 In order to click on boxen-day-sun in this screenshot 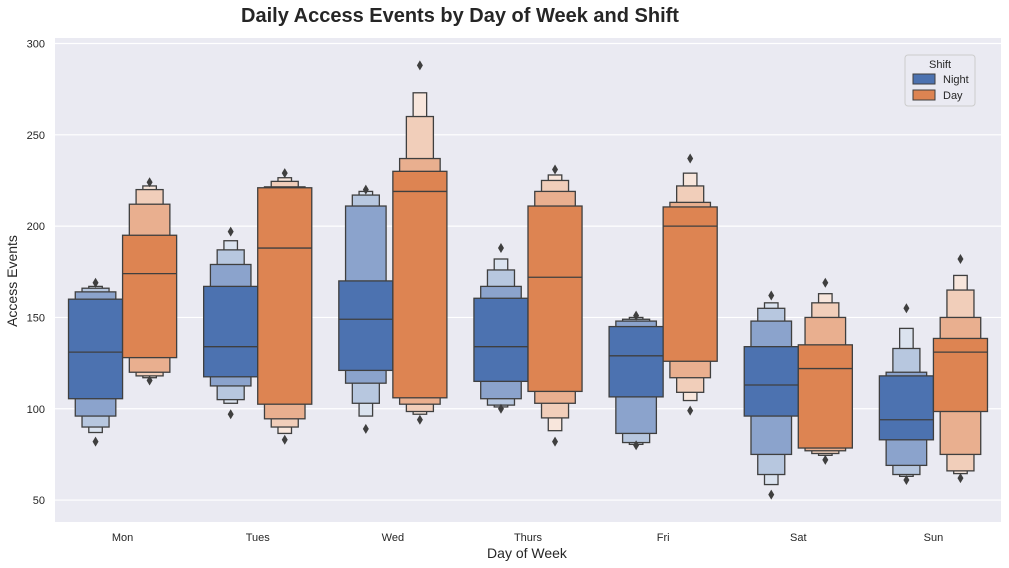, I will do `click(960, 368)`.